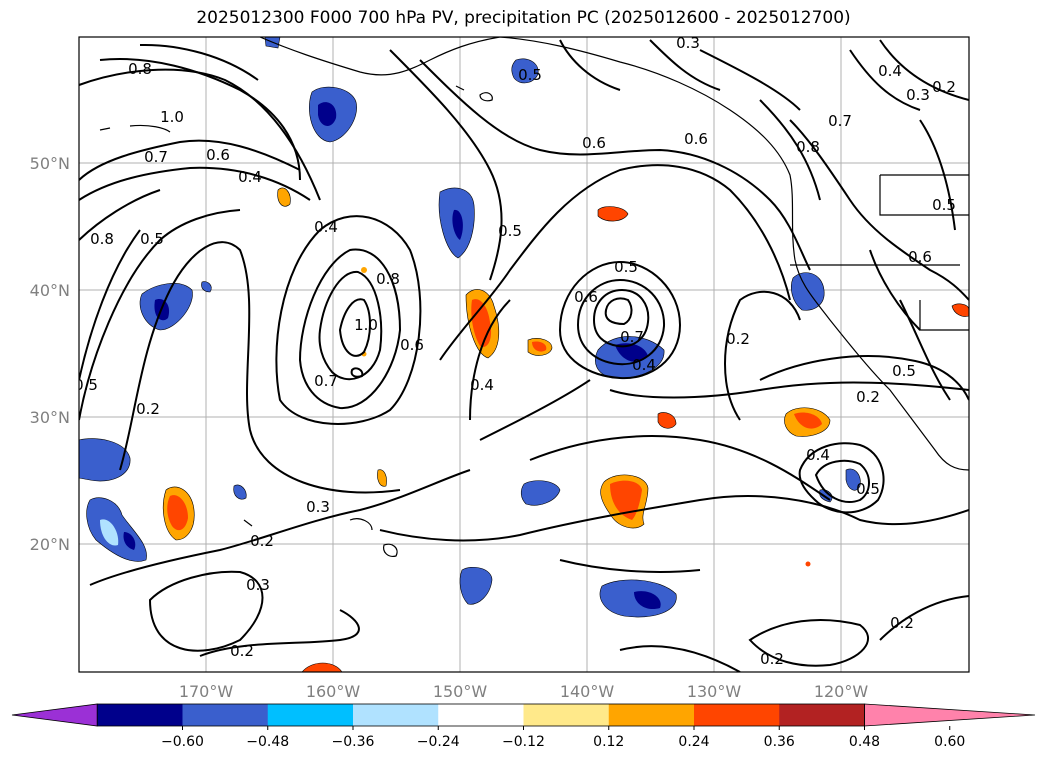  What do you see at coordinates (333, 691) in the screenshot?
I see `lon-label: 160°W` at bounding box center [333, 691].